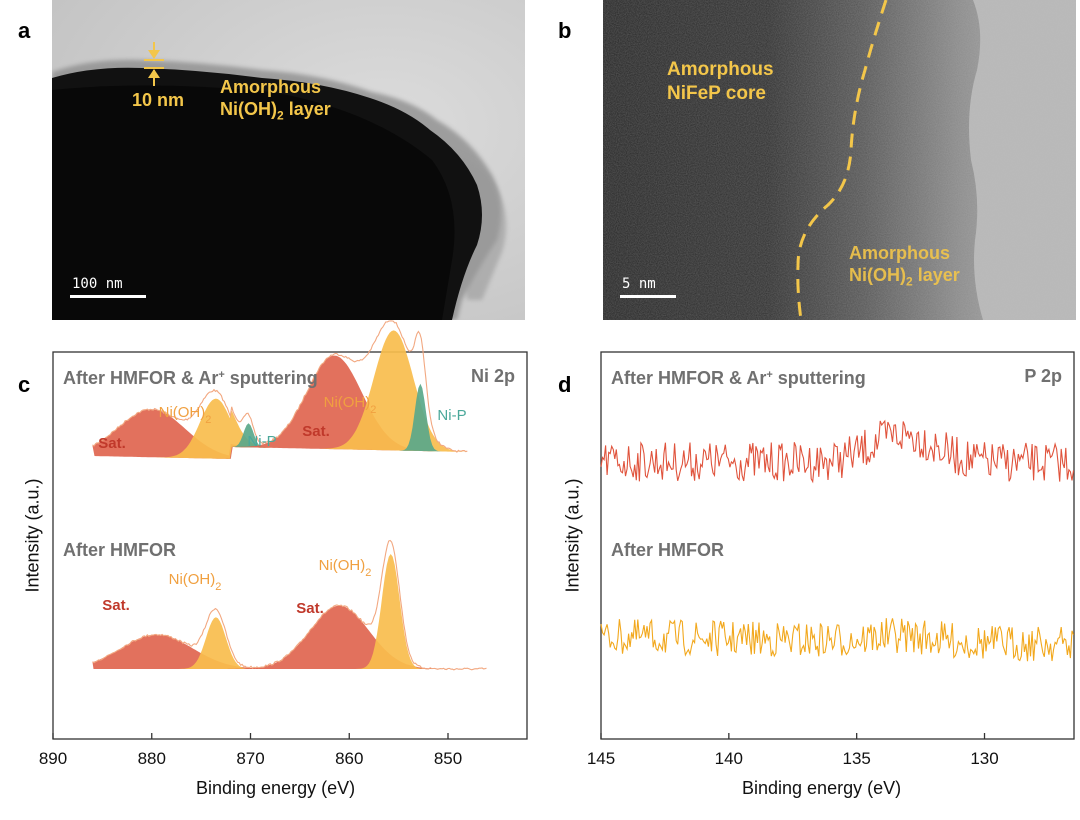 Image resolution: width=1080 pixels, height=820 pixels. What do you see at coordinates (984, 758) in the screenshot?
I see `x-tick-label-d: 130` at bounding box center [984, 758].